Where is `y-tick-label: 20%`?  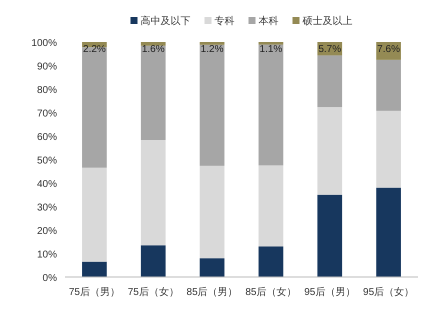
y-tick-label: 20% is located at coordinates (47, 231).